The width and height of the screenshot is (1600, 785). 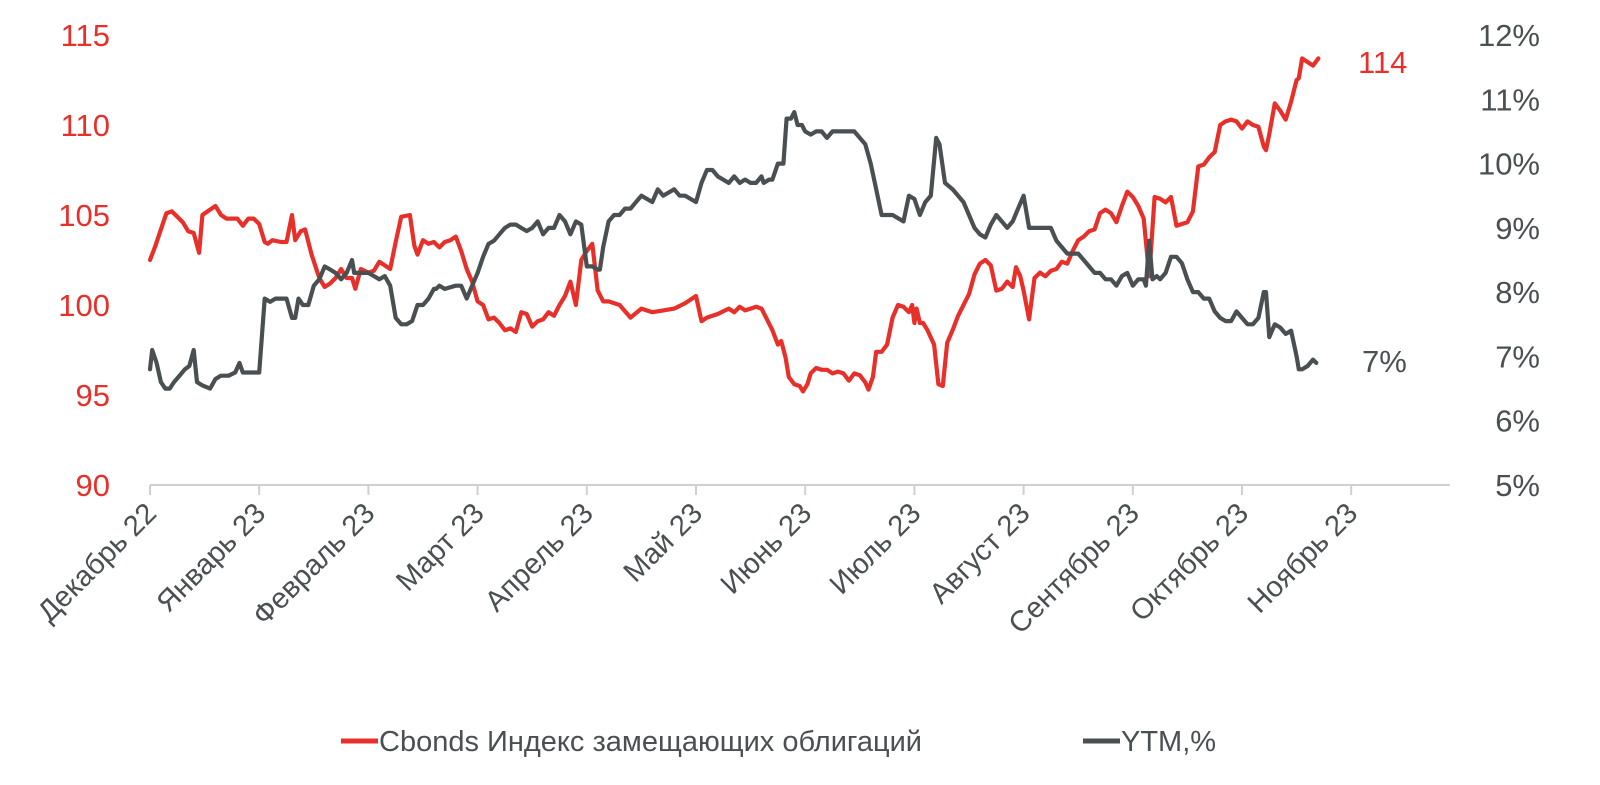 What do you see at coordinates (1517, 228) in the screenshot?
I see `right-tick-label: 9%` at bounding box center [1517, 228].